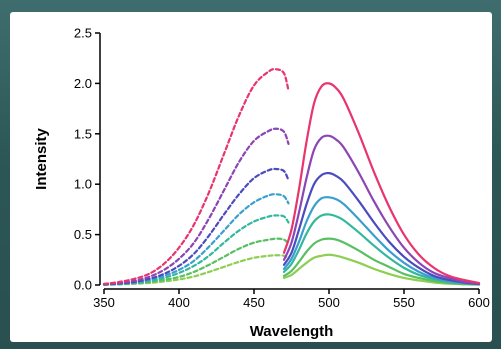 Image resolution: width=501 pixels, height=349 pixels. I want to click on y-ticks: 0.0 0.5 1.0 1.5 2.0 2.5, so click(87, 159).